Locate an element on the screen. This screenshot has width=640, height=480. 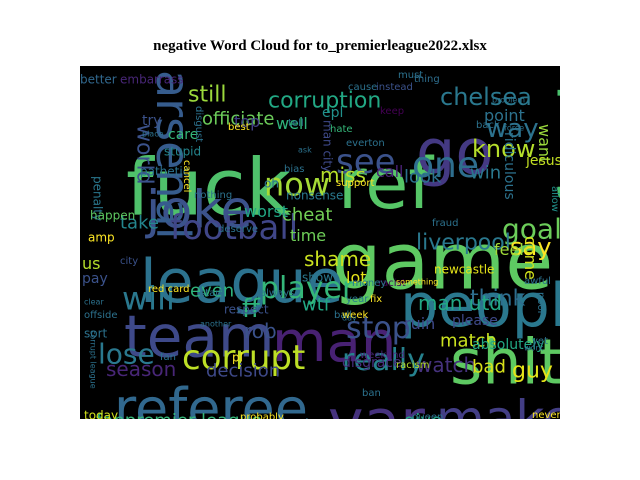
word-arsenal: arsenal is located at coordinates (173, 155).